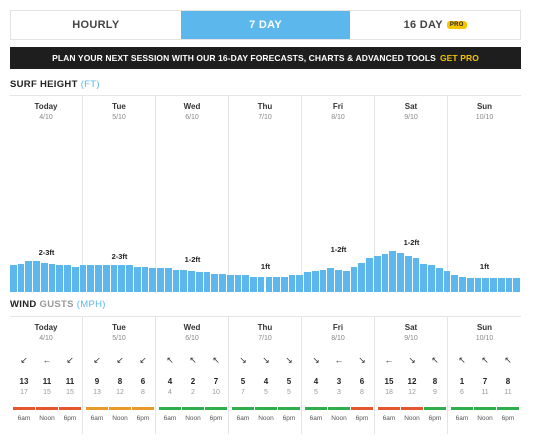 This screenshot has height=441, width=533. What do you see at coordinates (216, 381) in the screenshot?
I see `wind-speed: 7` at bounding box center [216, 381].